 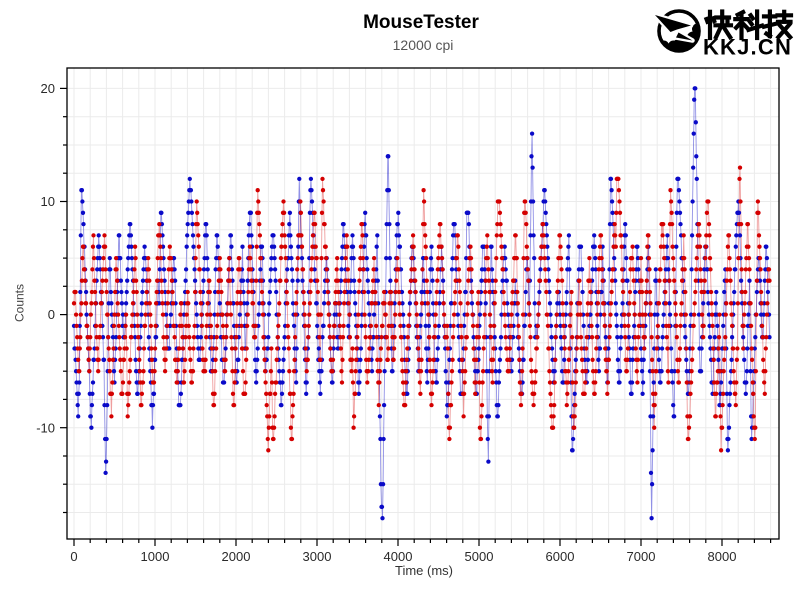 I want to click on svg-text: 2000, so click(x=236, y=556).